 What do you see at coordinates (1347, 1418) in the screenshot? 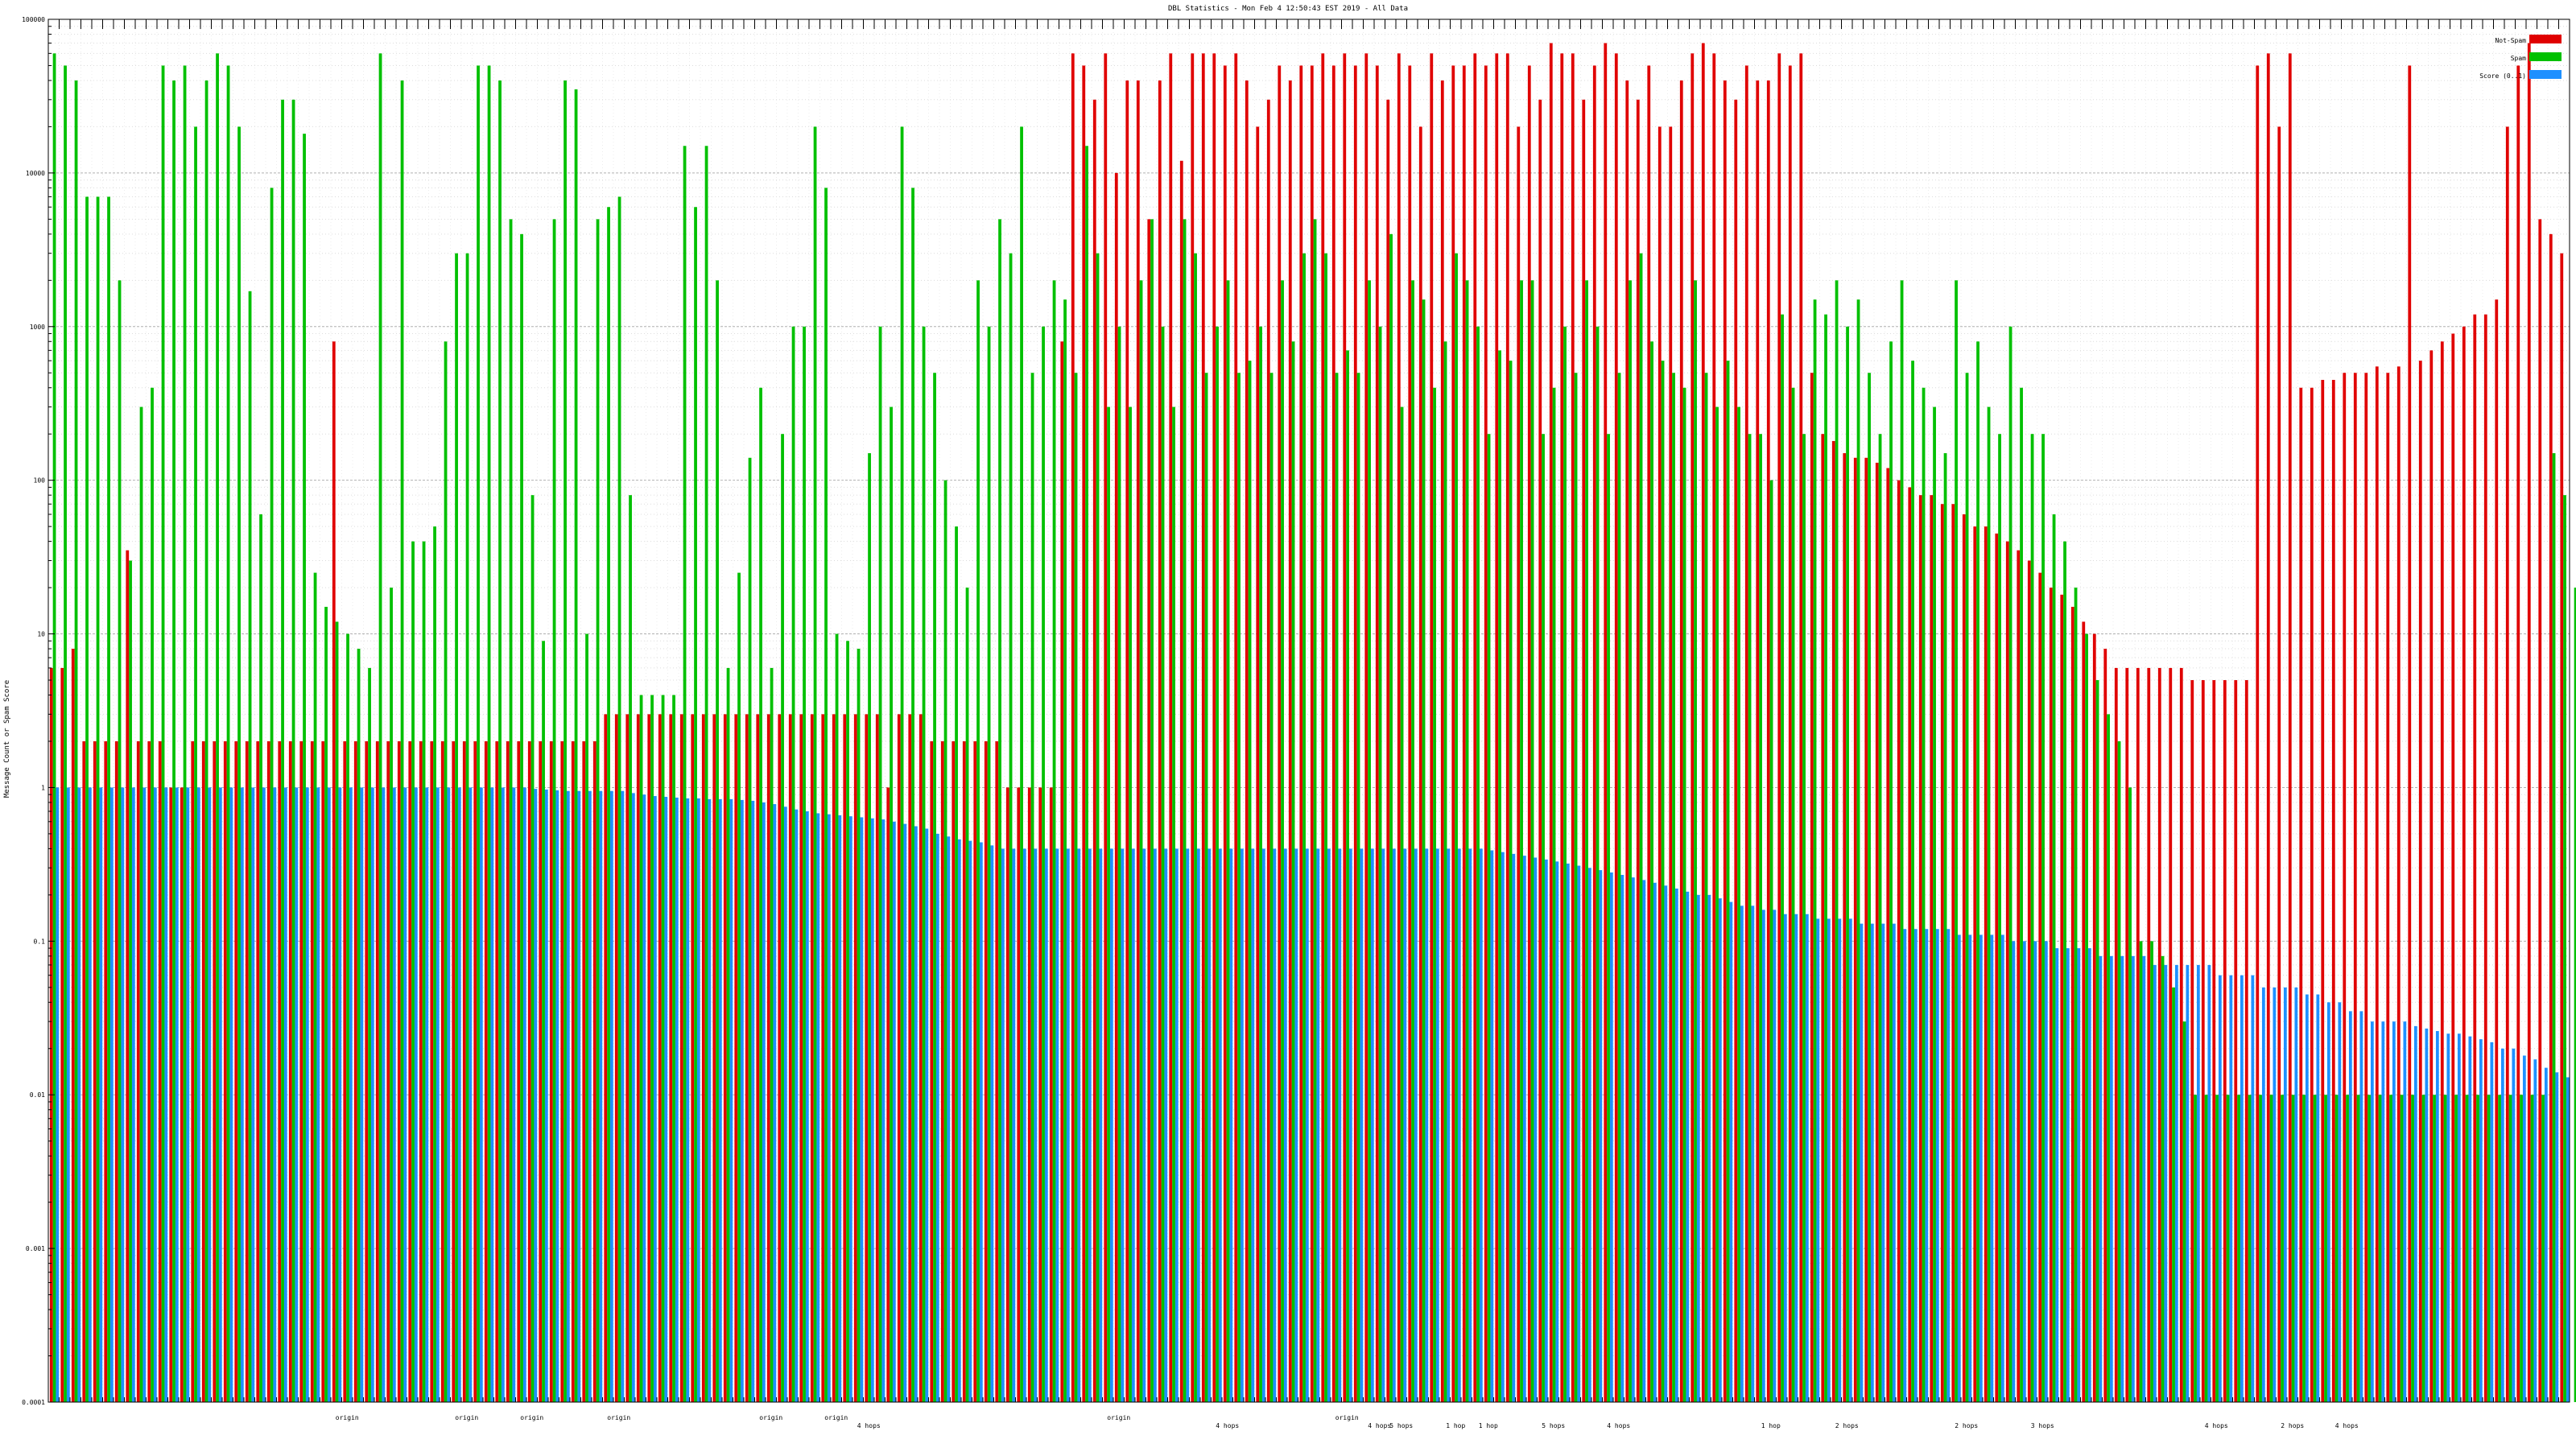
I see `x-category-label: origin` at bounding box center [1347, 1418].